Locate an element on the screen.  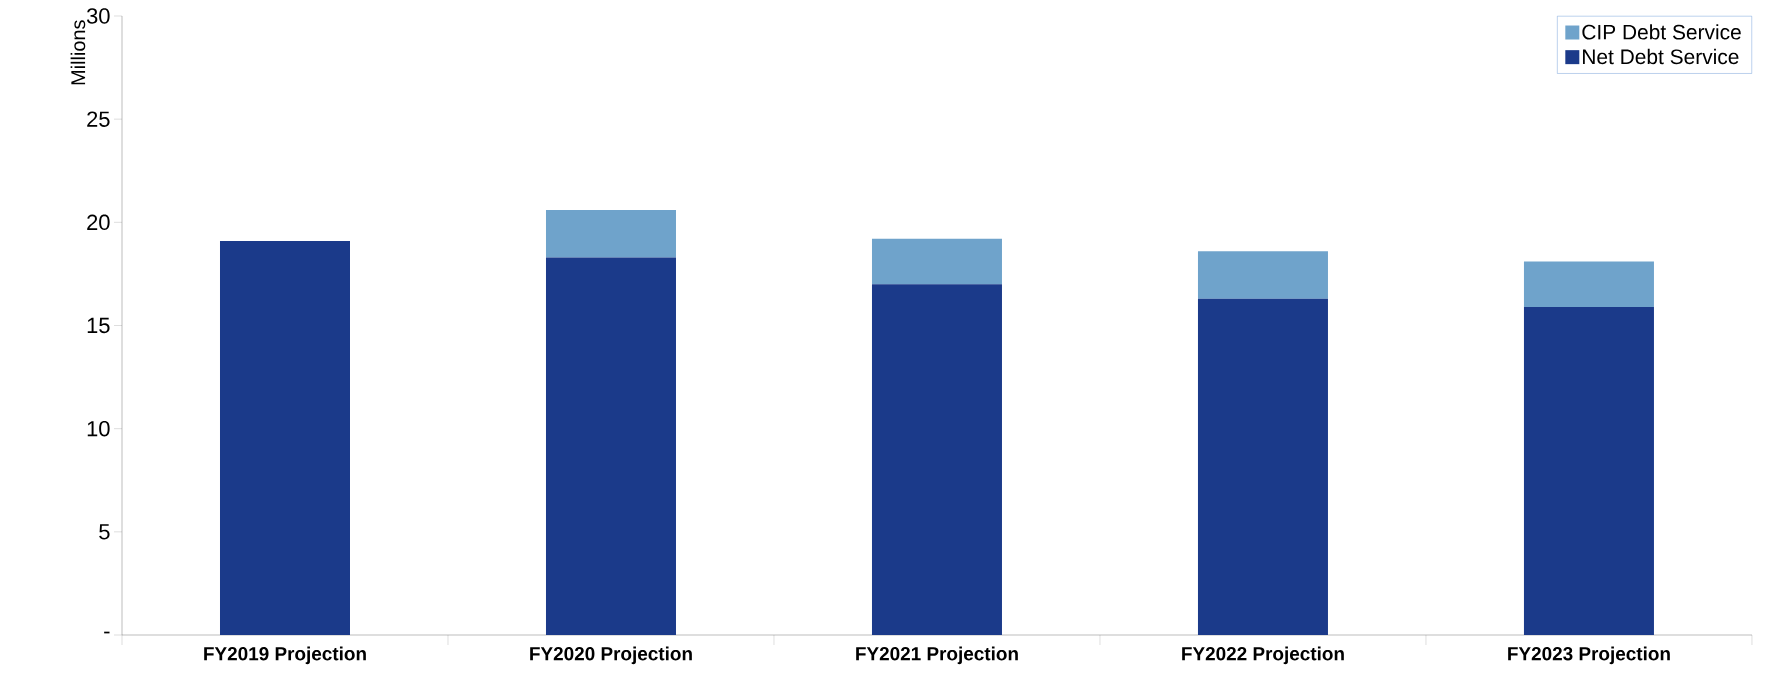
y-tick-label: 30 is located at coordinates (98, 16).